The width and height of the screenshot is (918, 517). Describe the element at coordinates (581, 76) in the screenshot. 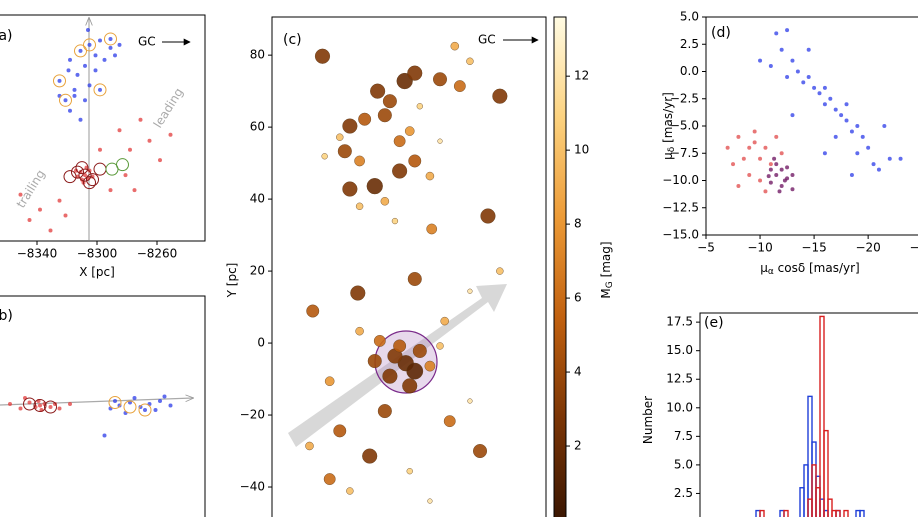

I see `colorbar-tick-label: 12` at that location.